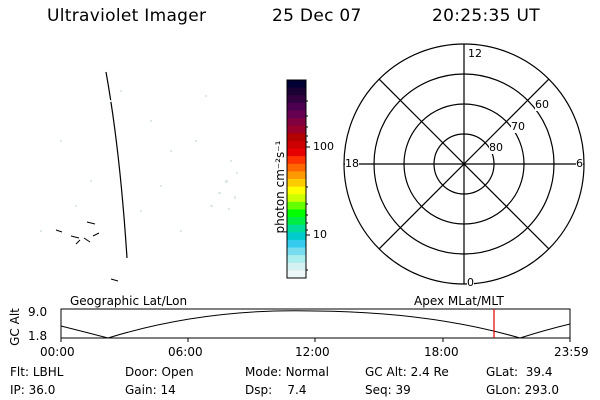 This screenshot has height=400, width=600. I want to click on mlt-label-12: 12, so click(475, 53).